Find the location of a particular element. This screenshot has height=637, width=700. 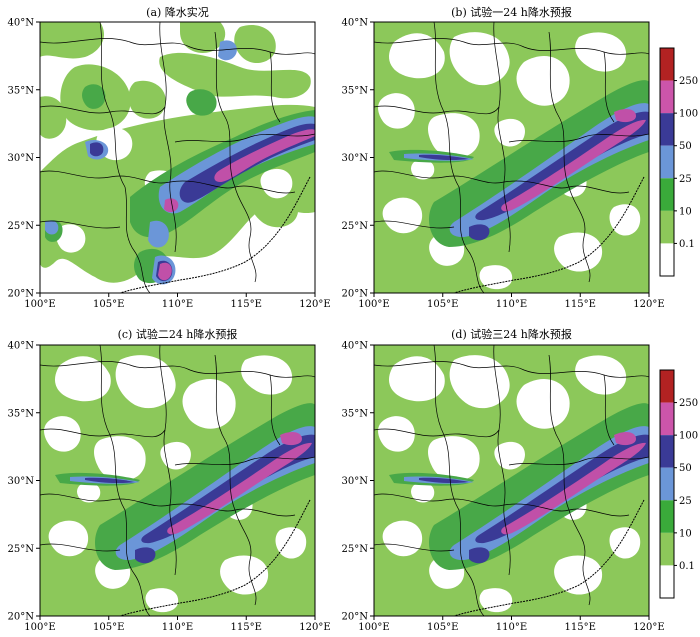

panel-title-d: (d) 试验三24 h降水预报 is located at coordinates (511, 334).